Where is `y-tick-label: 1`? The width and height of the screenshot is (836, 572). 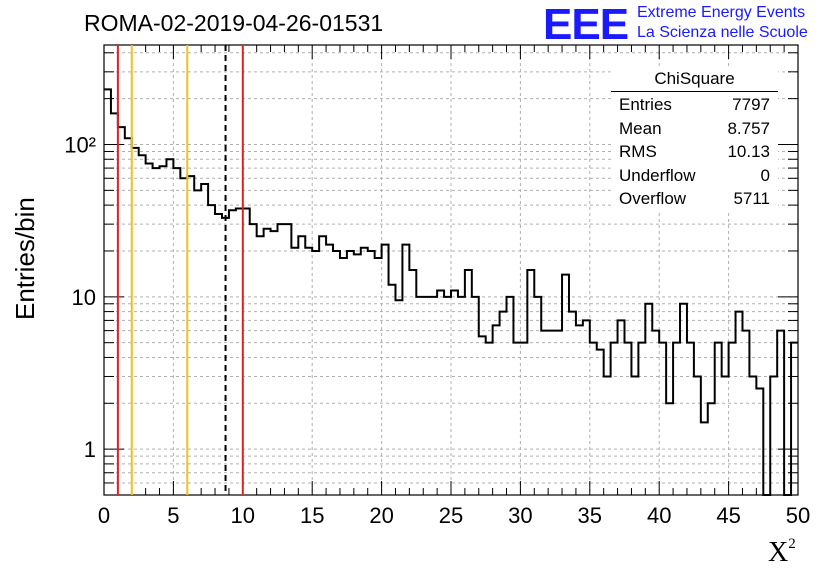 y-tick-label: 1 is located at coordinates (90, 449).